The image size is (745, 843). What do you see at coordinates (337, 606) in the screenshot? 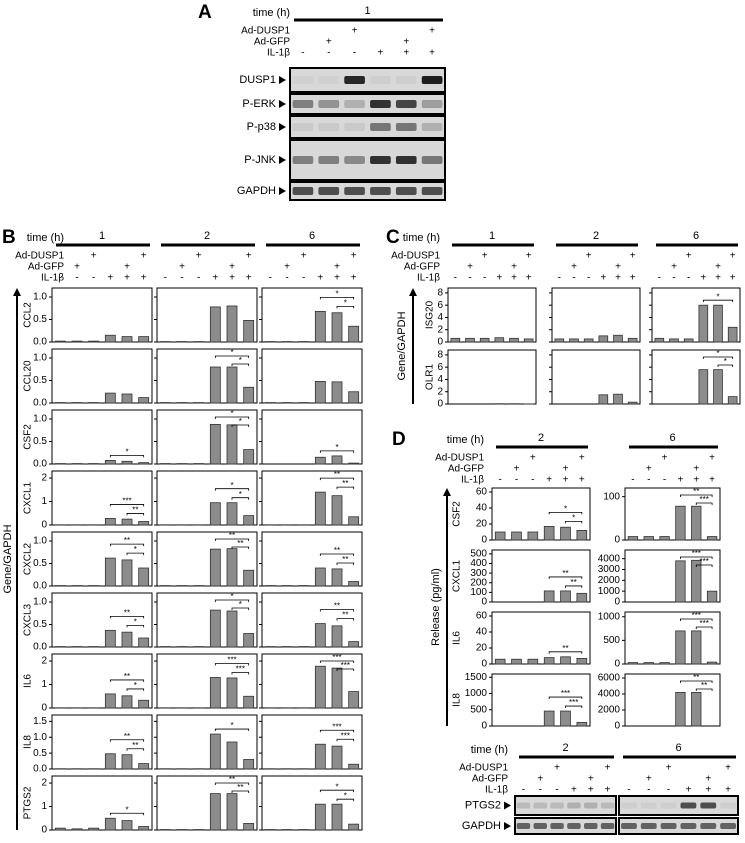
I see `significance-label: **` at bounding box center [337, 606].